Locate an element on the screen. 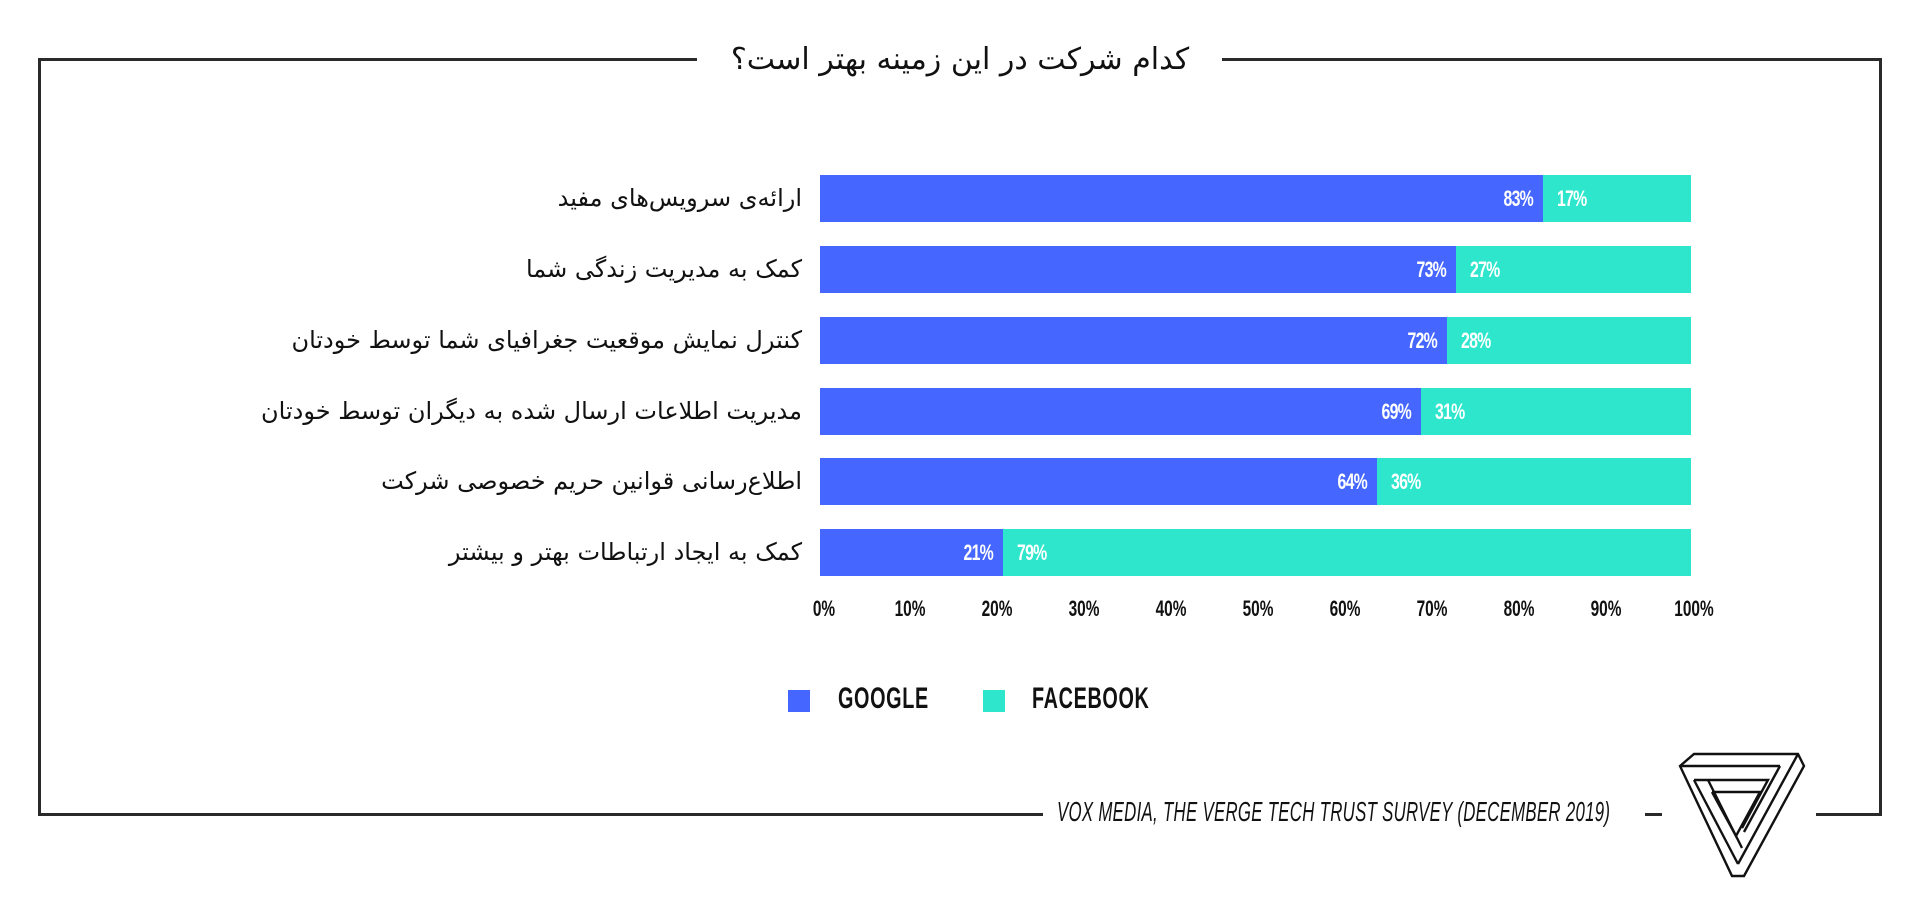 Image resolution: width=1920 pixels, height=921 pixels. frame-bottom-dash is located at coordinates (1653, 814).